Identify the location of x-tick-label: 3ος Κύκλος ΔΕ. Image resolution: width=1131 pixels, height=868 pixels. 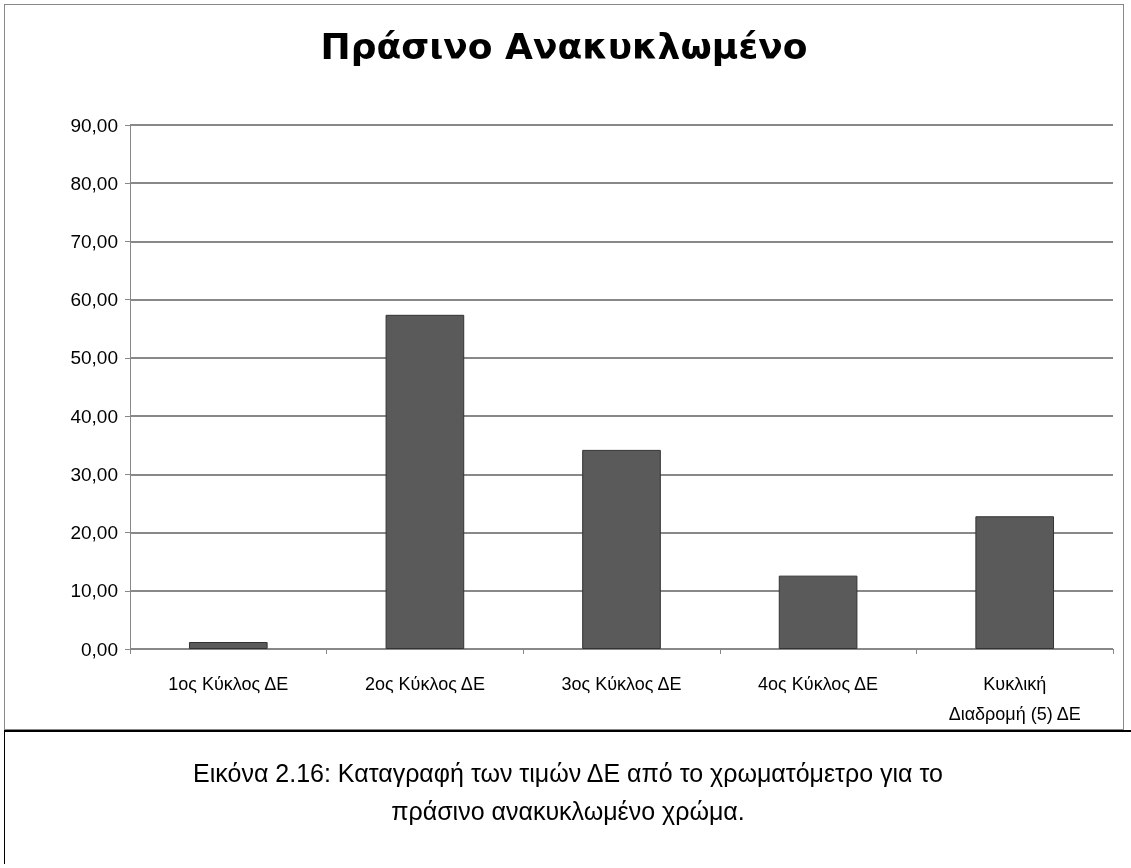
(621, 684).